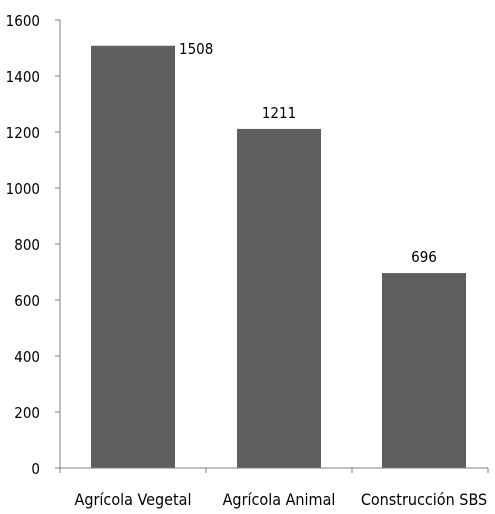  What do you see at coordinates (35, 469) in the screenshot?
I see `y-tick-label: 0` at bounding box center [35, 469].